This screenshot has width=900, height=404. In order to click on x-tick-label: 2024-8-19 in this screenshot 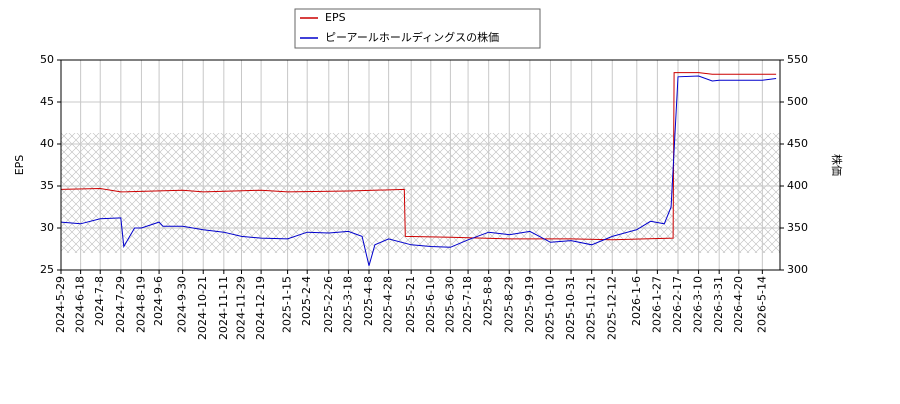, I will do `click(140, 304)`.